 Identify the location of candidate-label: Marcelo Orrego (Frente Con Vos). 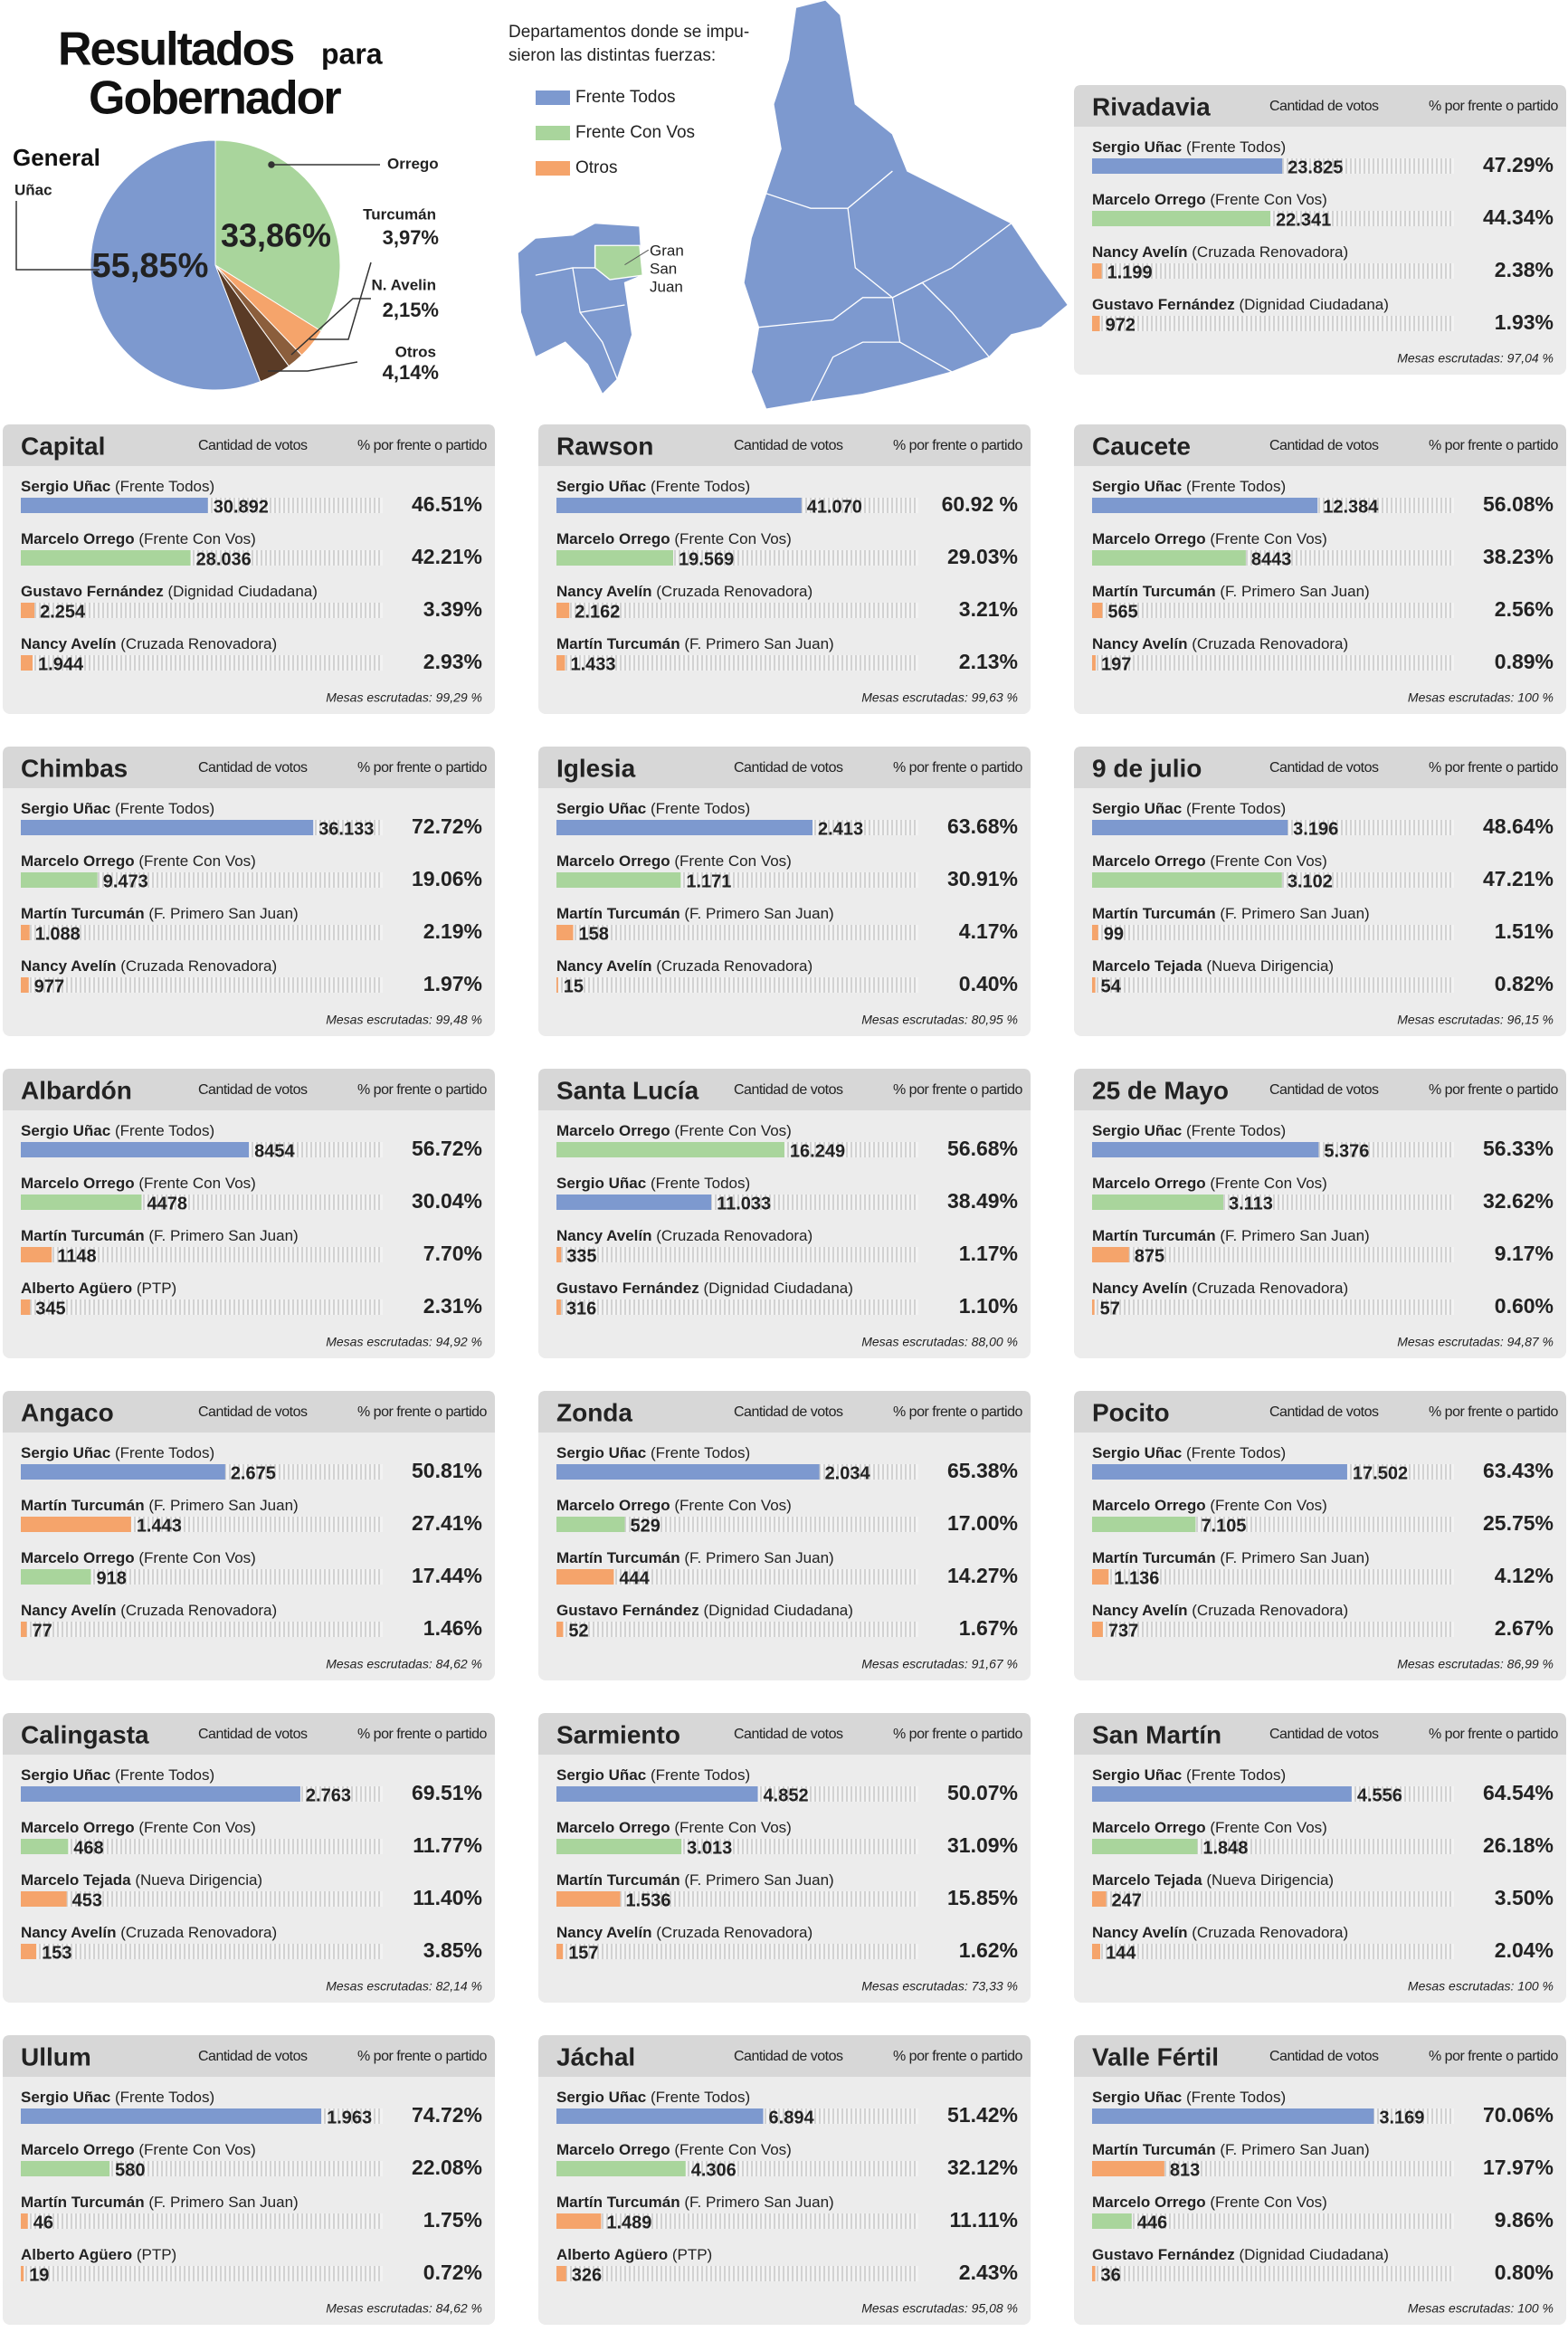
(1209, 1506).